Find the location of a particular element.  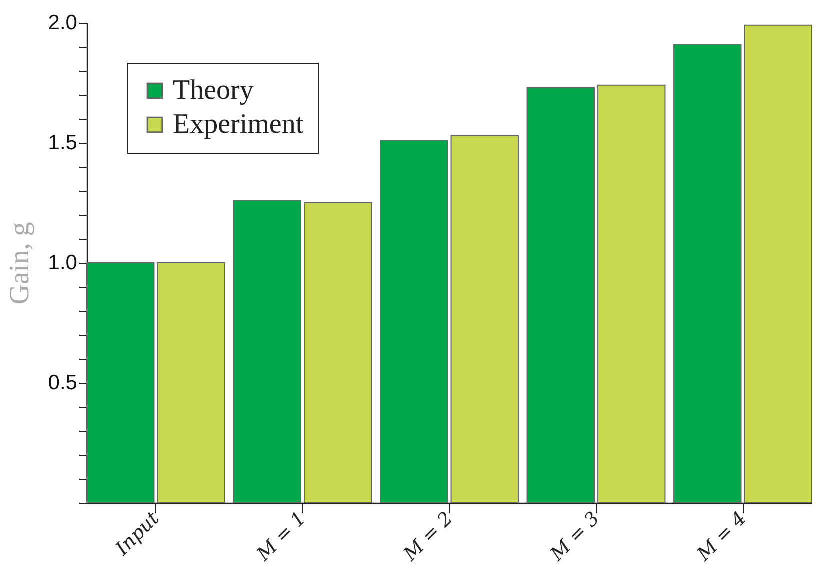

x-tick-label: M = 2 is located at coordinates (428, 537).